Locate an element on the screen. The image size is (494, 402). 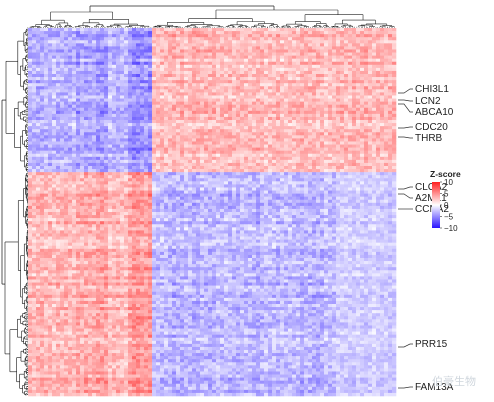
legend-tick-label: 10 is located at coordinates (448, 182).